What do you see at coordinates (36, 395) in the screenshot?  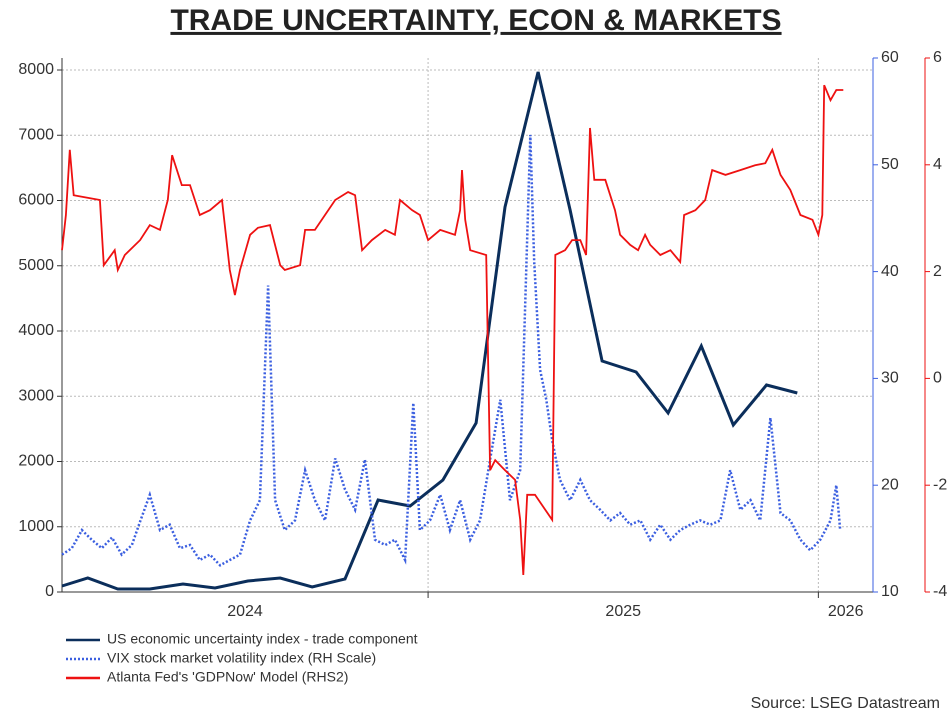 I see `y-tick-label: 3000` at bounding box center [36, 395].